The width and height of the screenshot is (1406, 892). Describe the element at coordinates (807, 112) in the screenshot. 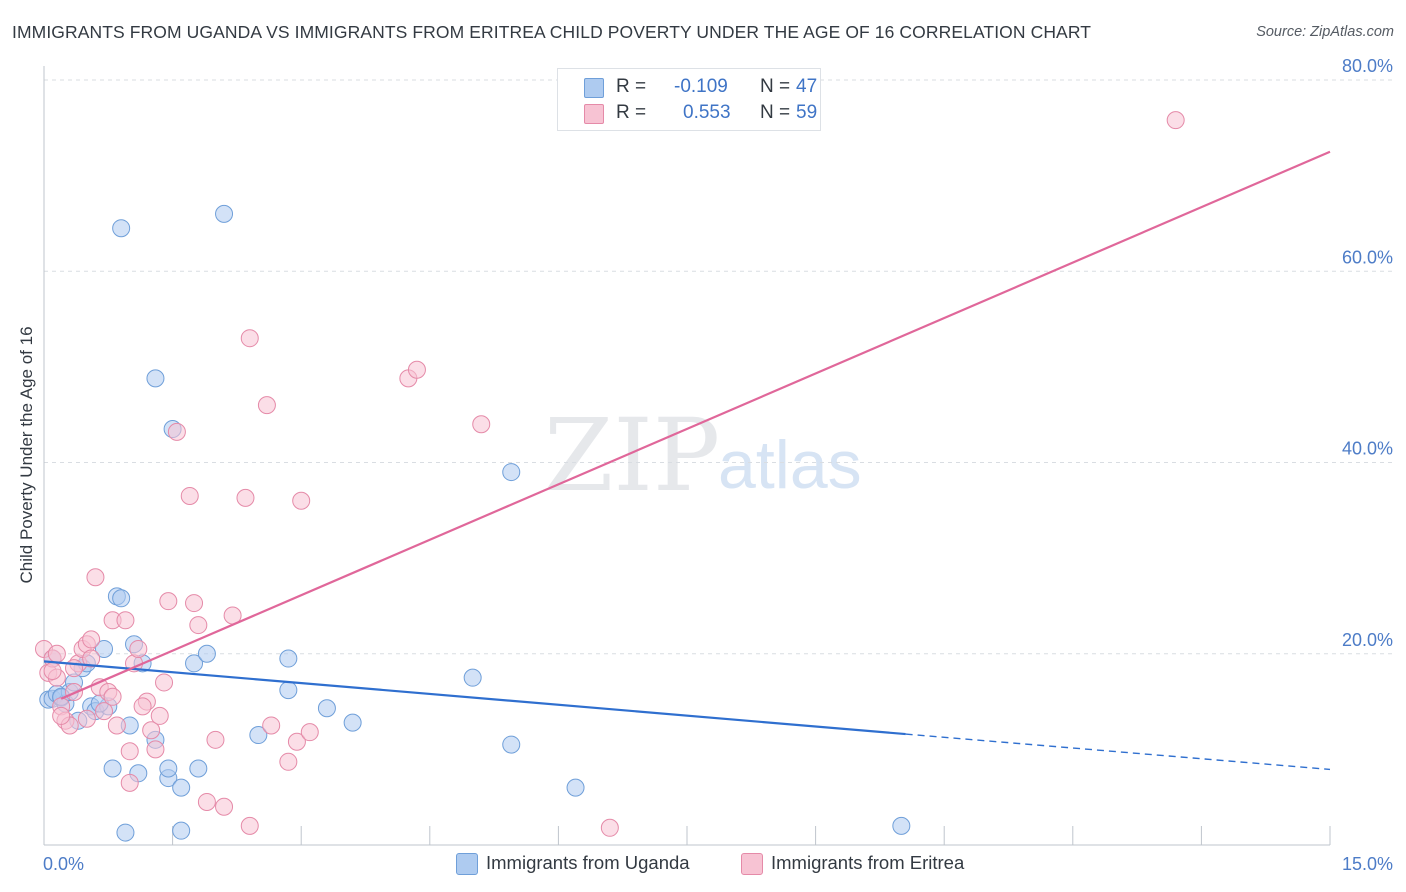

I see `legend-n-value-eritrea: 59` at that location.